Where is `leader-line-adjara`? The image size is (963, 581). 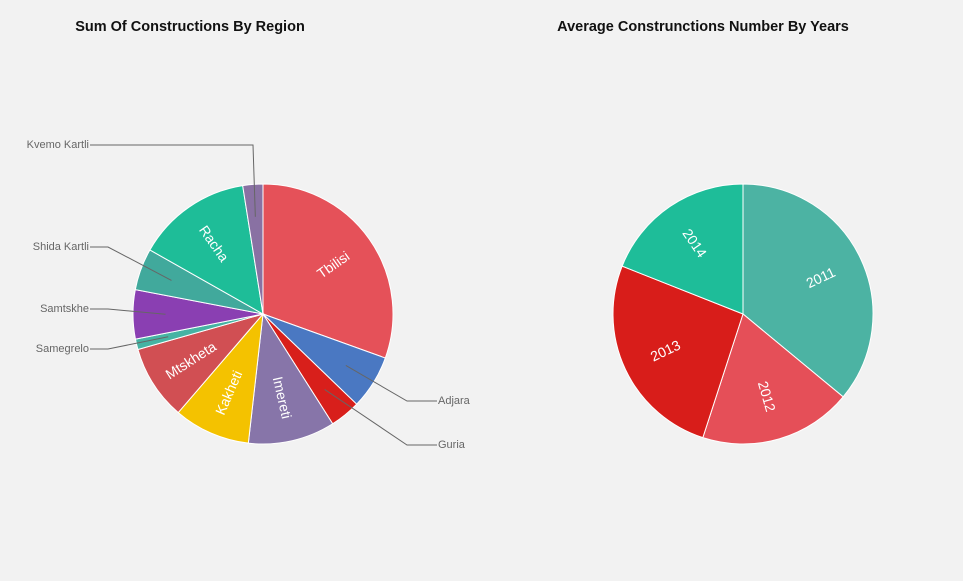 leader-line-adjara is located at coordinates (391, 383).